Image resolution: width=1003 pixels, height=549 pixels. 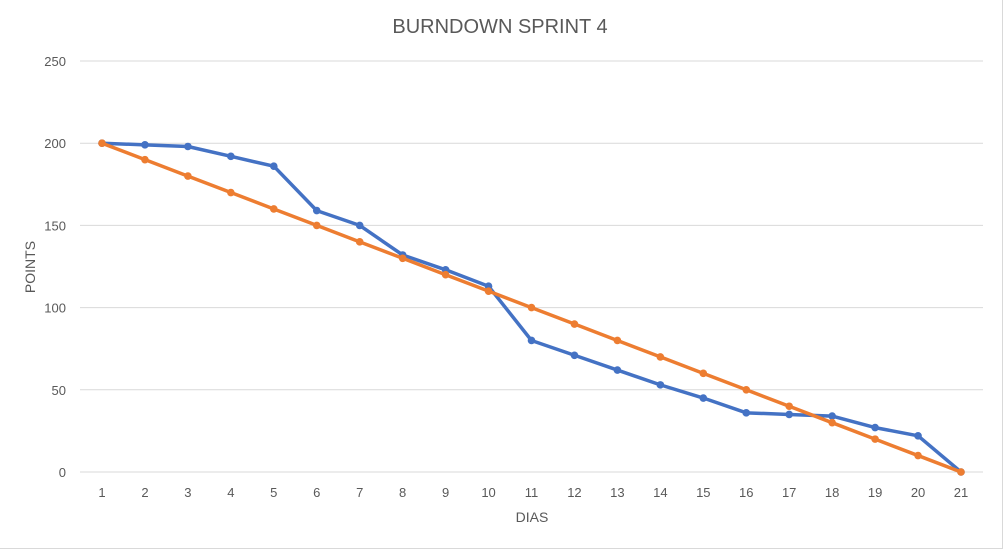 What do you see at coordinates (316, 492) in the screenshot?
I see `x-tick-label: 6` at bounding box center [316, 492].